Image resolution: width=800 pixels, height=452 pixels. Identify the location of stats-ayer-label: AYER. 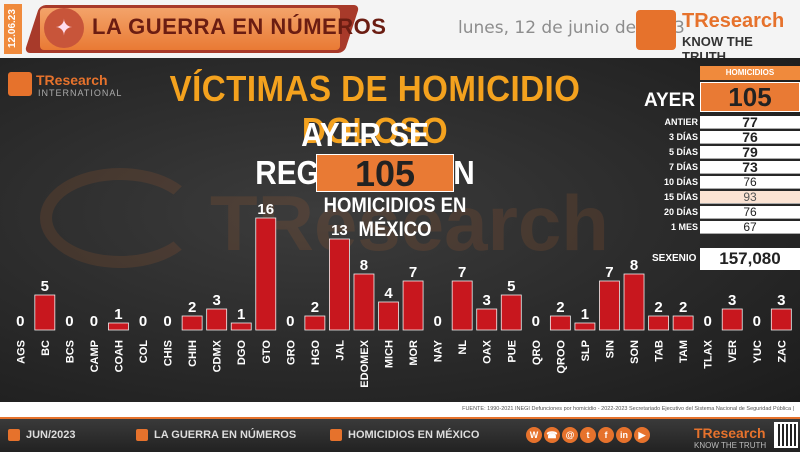
(670, 100).